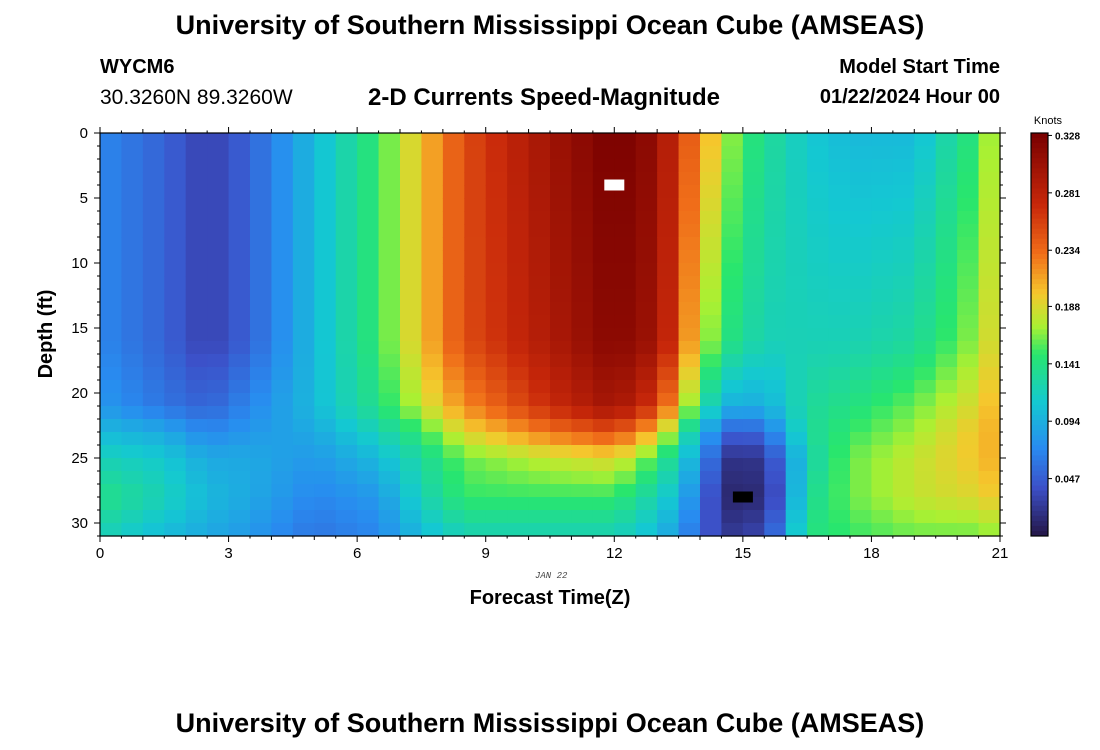  Describe the element at coordinates (79, 458) in the screenshot. I see `y-tick-label: 25` at that location.